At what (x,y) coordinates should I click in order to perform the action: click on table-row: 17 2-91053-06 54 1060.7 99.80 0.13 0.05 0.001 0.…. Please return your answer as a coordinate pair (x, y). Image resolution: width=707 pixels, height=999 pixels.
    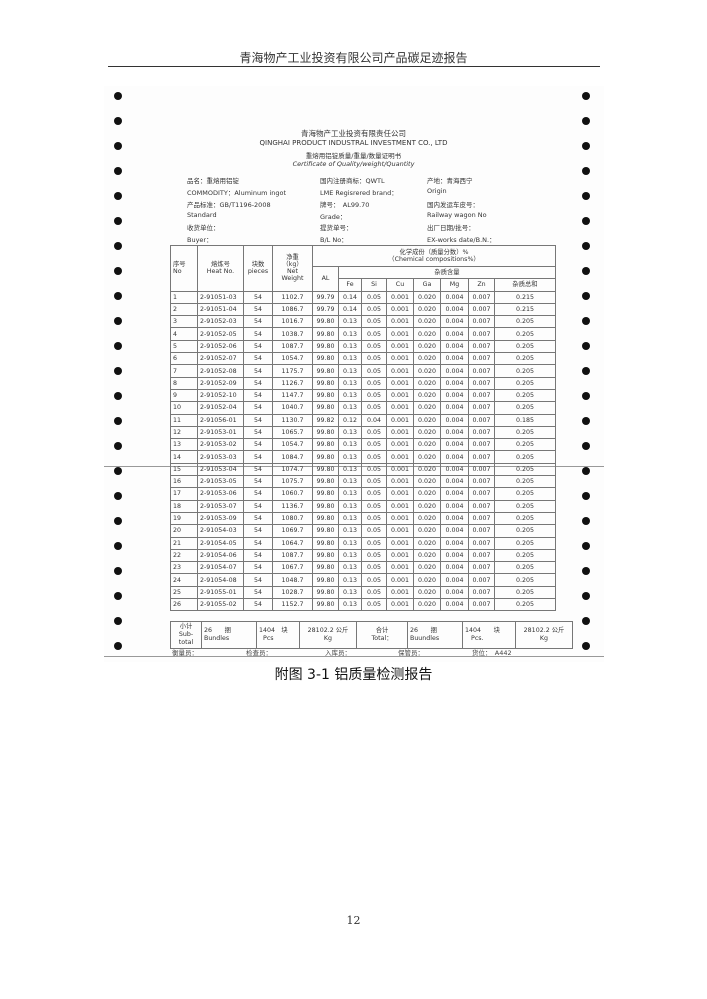
    Looking at the image, I should click on (363, 494).